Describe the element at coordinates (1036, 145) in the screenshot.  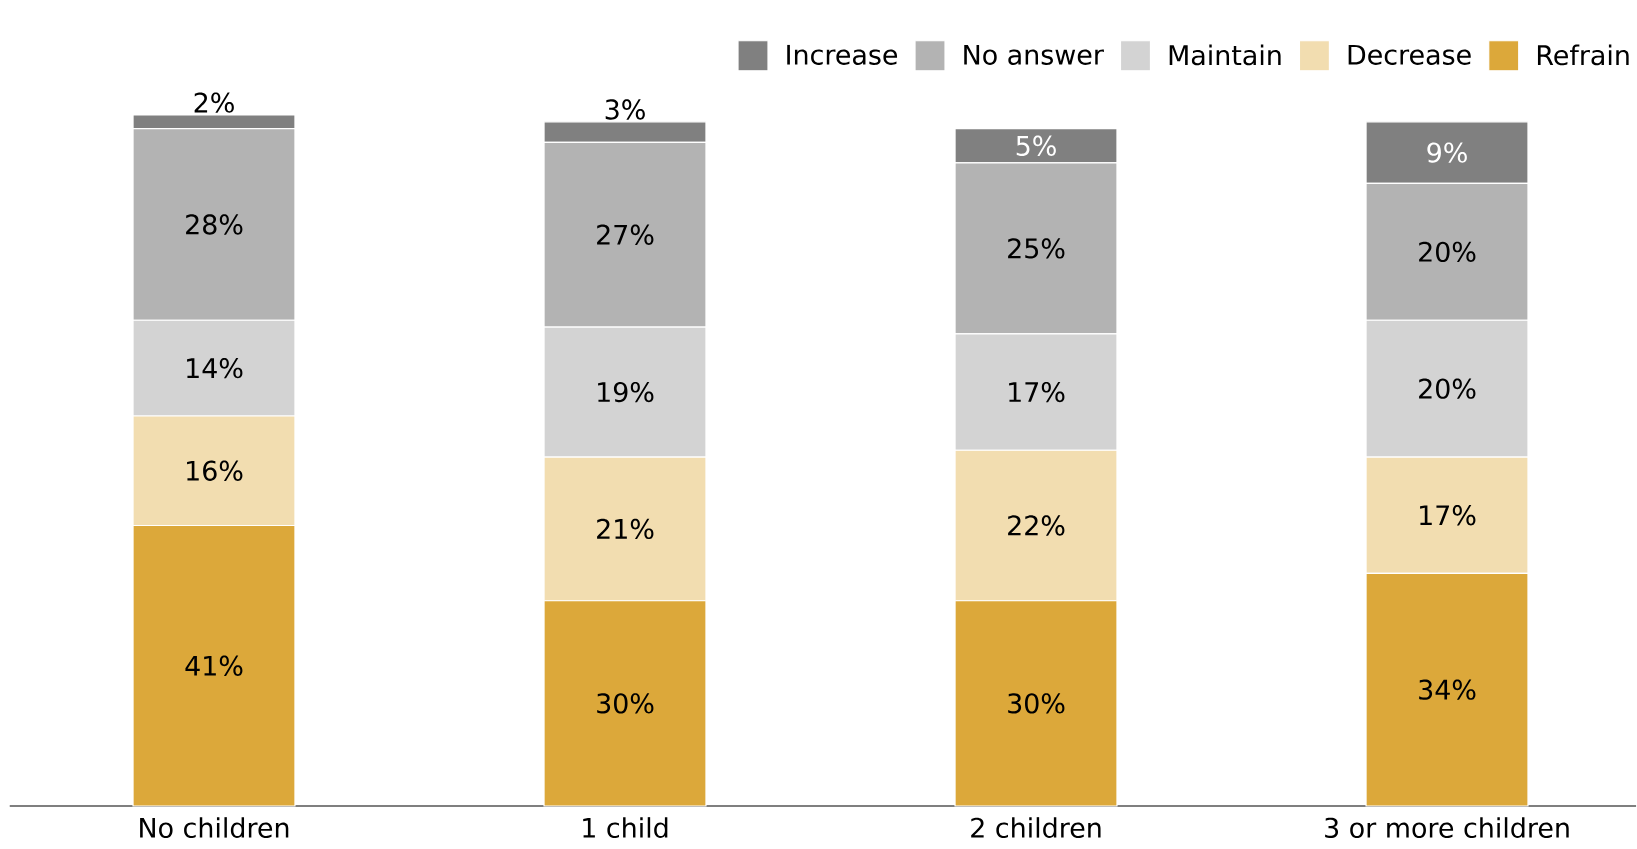
I see `data-label: 5%` at that location.